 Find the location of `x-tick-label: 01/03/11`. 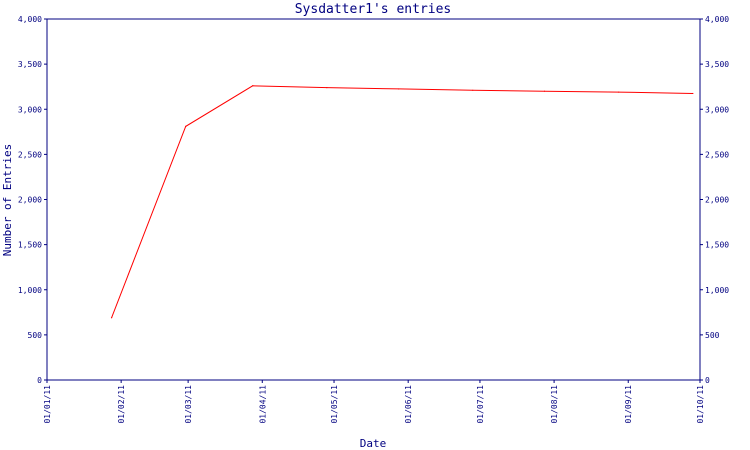

x-tick-label: 01/03/11 is located at coordinates (188, 404).